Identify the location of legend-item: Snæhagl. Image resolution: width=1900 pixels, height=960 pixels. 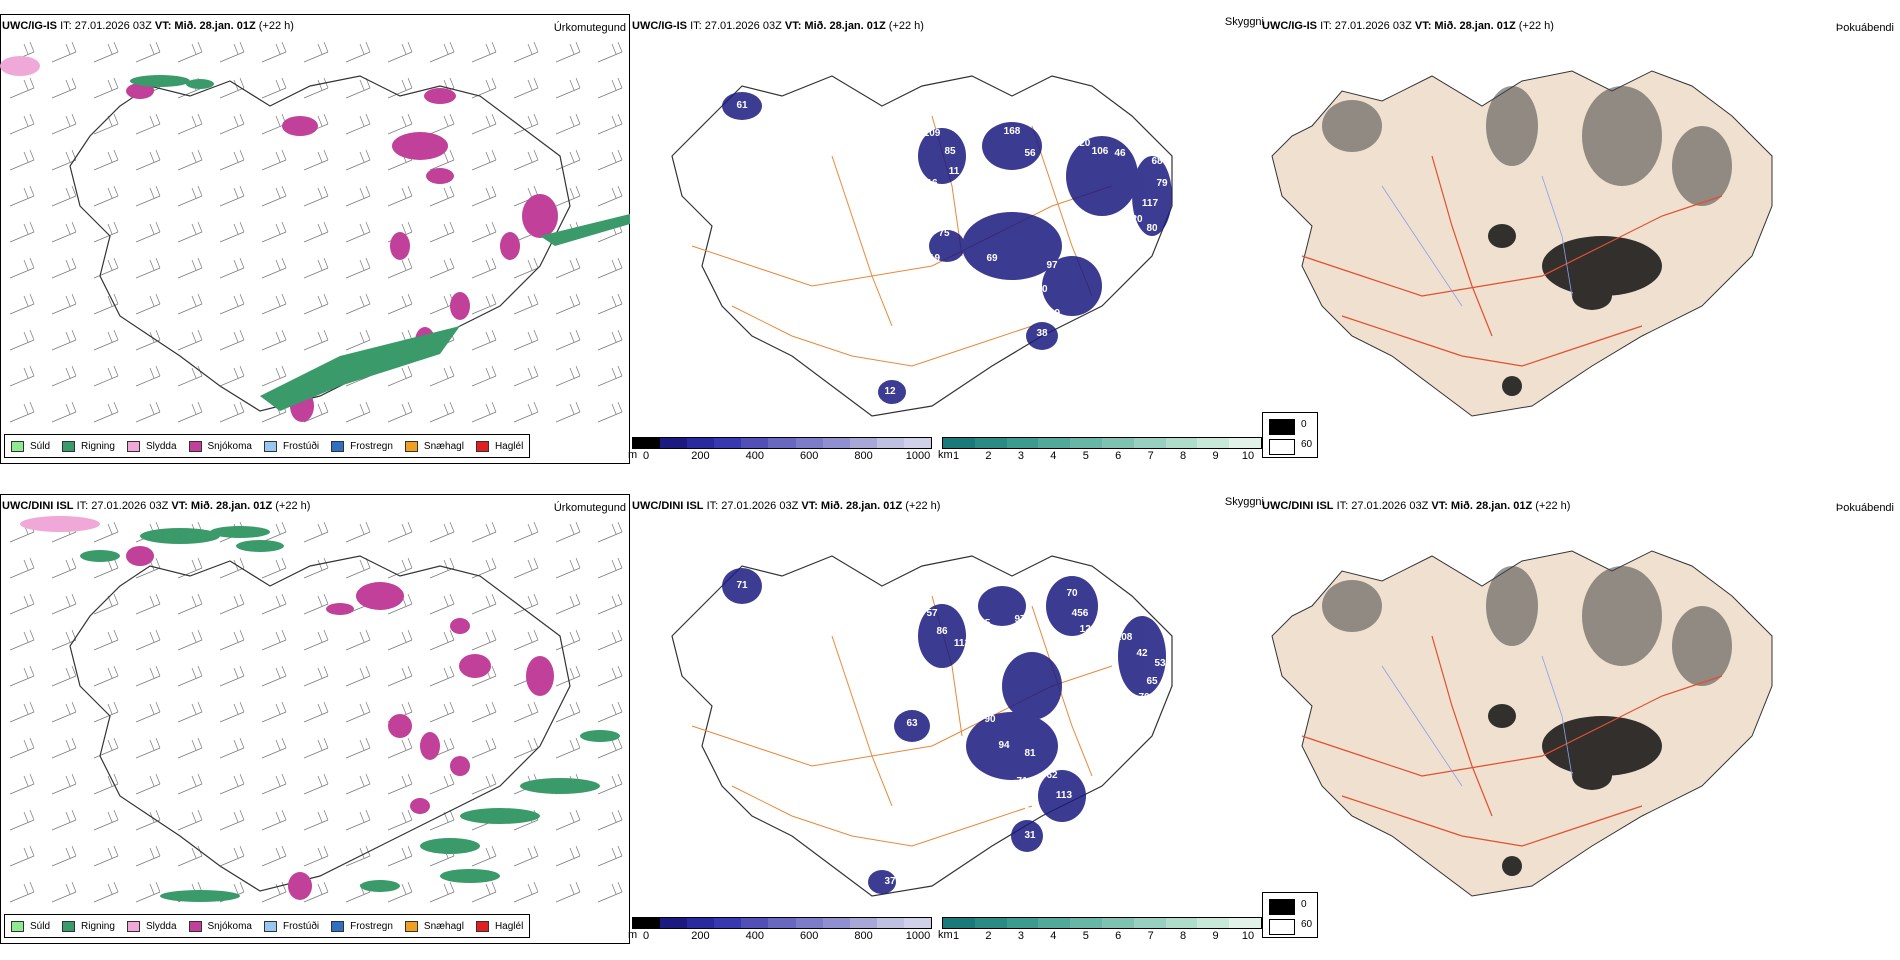
(434, 446).